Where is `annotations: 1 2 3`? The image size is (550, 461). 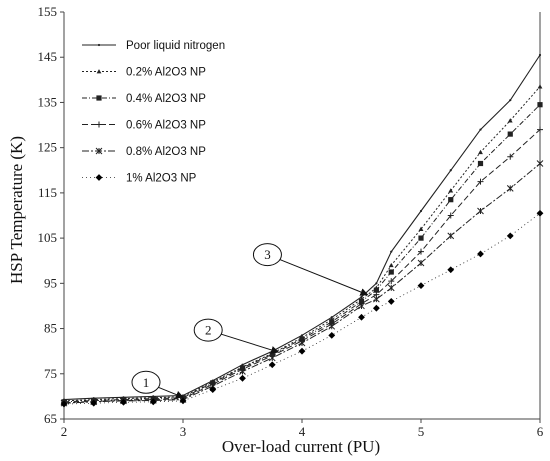 annotations: 1 2 3 is located at coordinates (250, 321).